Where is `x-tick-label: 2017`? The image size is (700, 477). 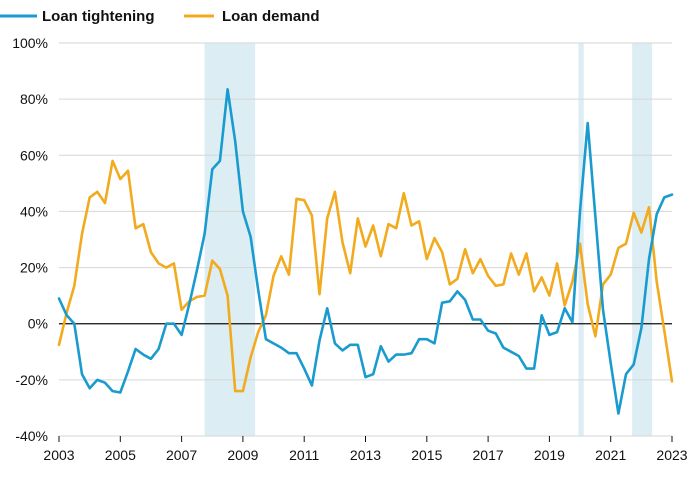
x-tick-label: 2017 is located at coordinates (488, 455).